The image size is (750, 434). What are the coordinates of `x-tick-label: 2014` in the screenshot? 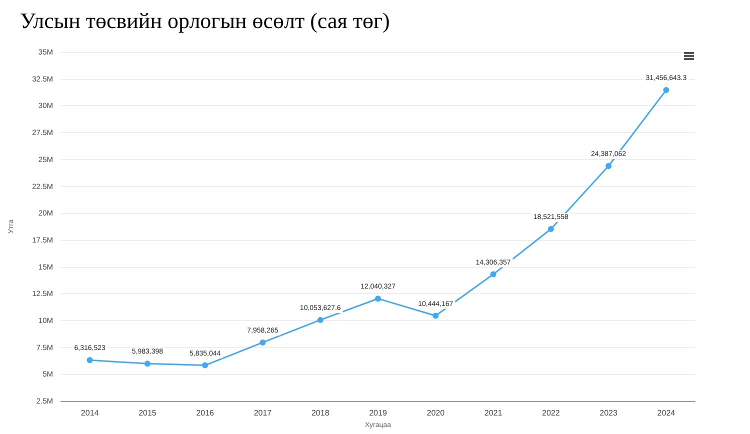 It's located at (90, 413).